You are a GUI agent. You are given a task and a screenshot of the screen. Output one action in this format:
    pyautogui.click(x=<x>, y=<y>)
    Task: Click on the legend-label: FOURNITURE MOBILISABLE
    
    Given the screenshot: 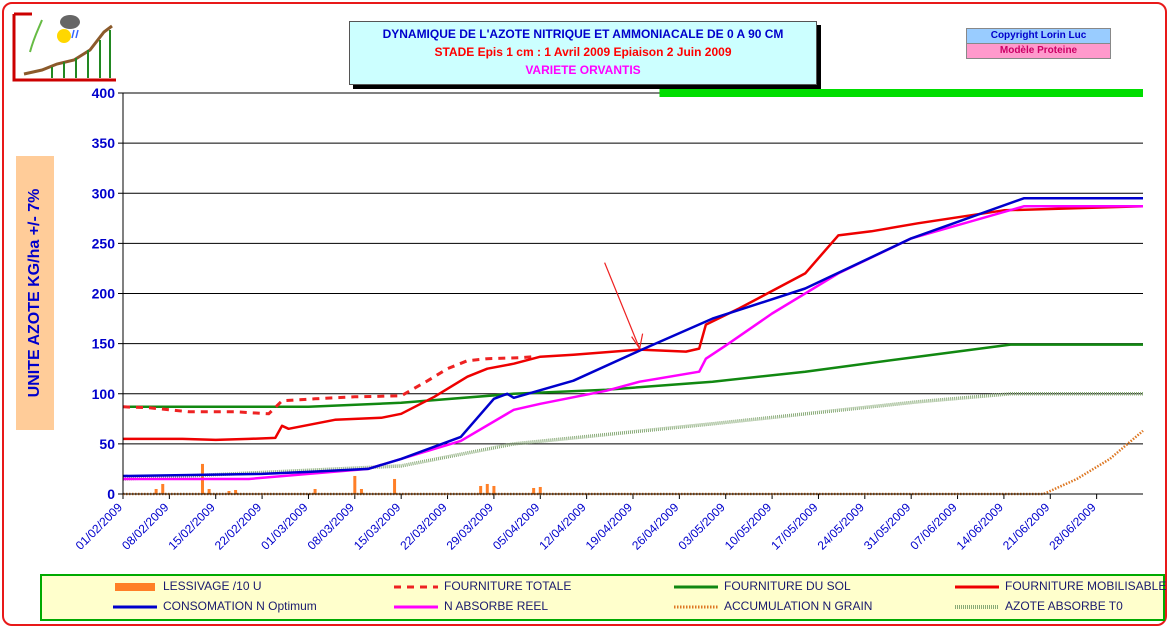 What is the action you would take?
    pyautogui.click(x=1086, y=586)
    